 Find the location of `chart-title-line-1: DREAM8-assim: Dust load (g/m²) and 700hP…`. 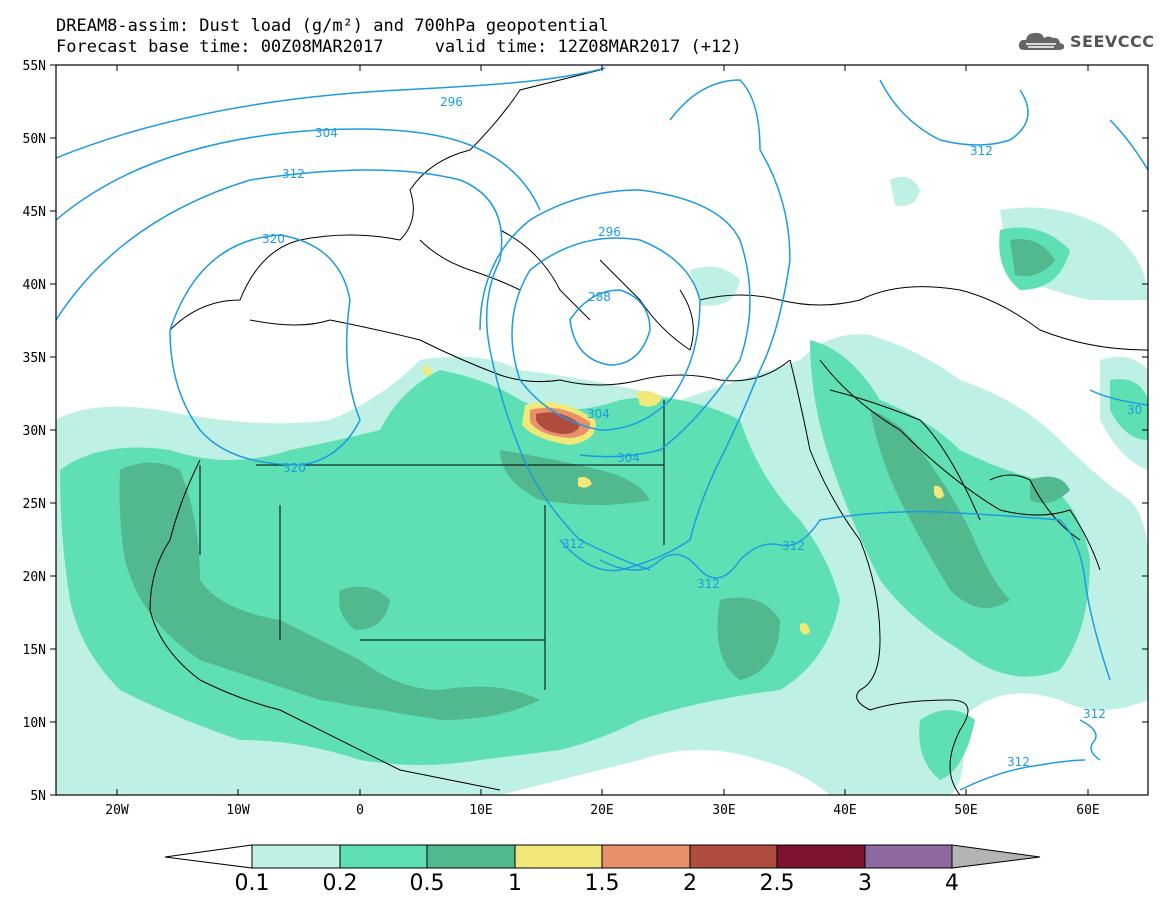

chart-title-line-1: DREAM8-assim: Dust load (g/m²) and 700hP… is located at coordinates (332, 26).